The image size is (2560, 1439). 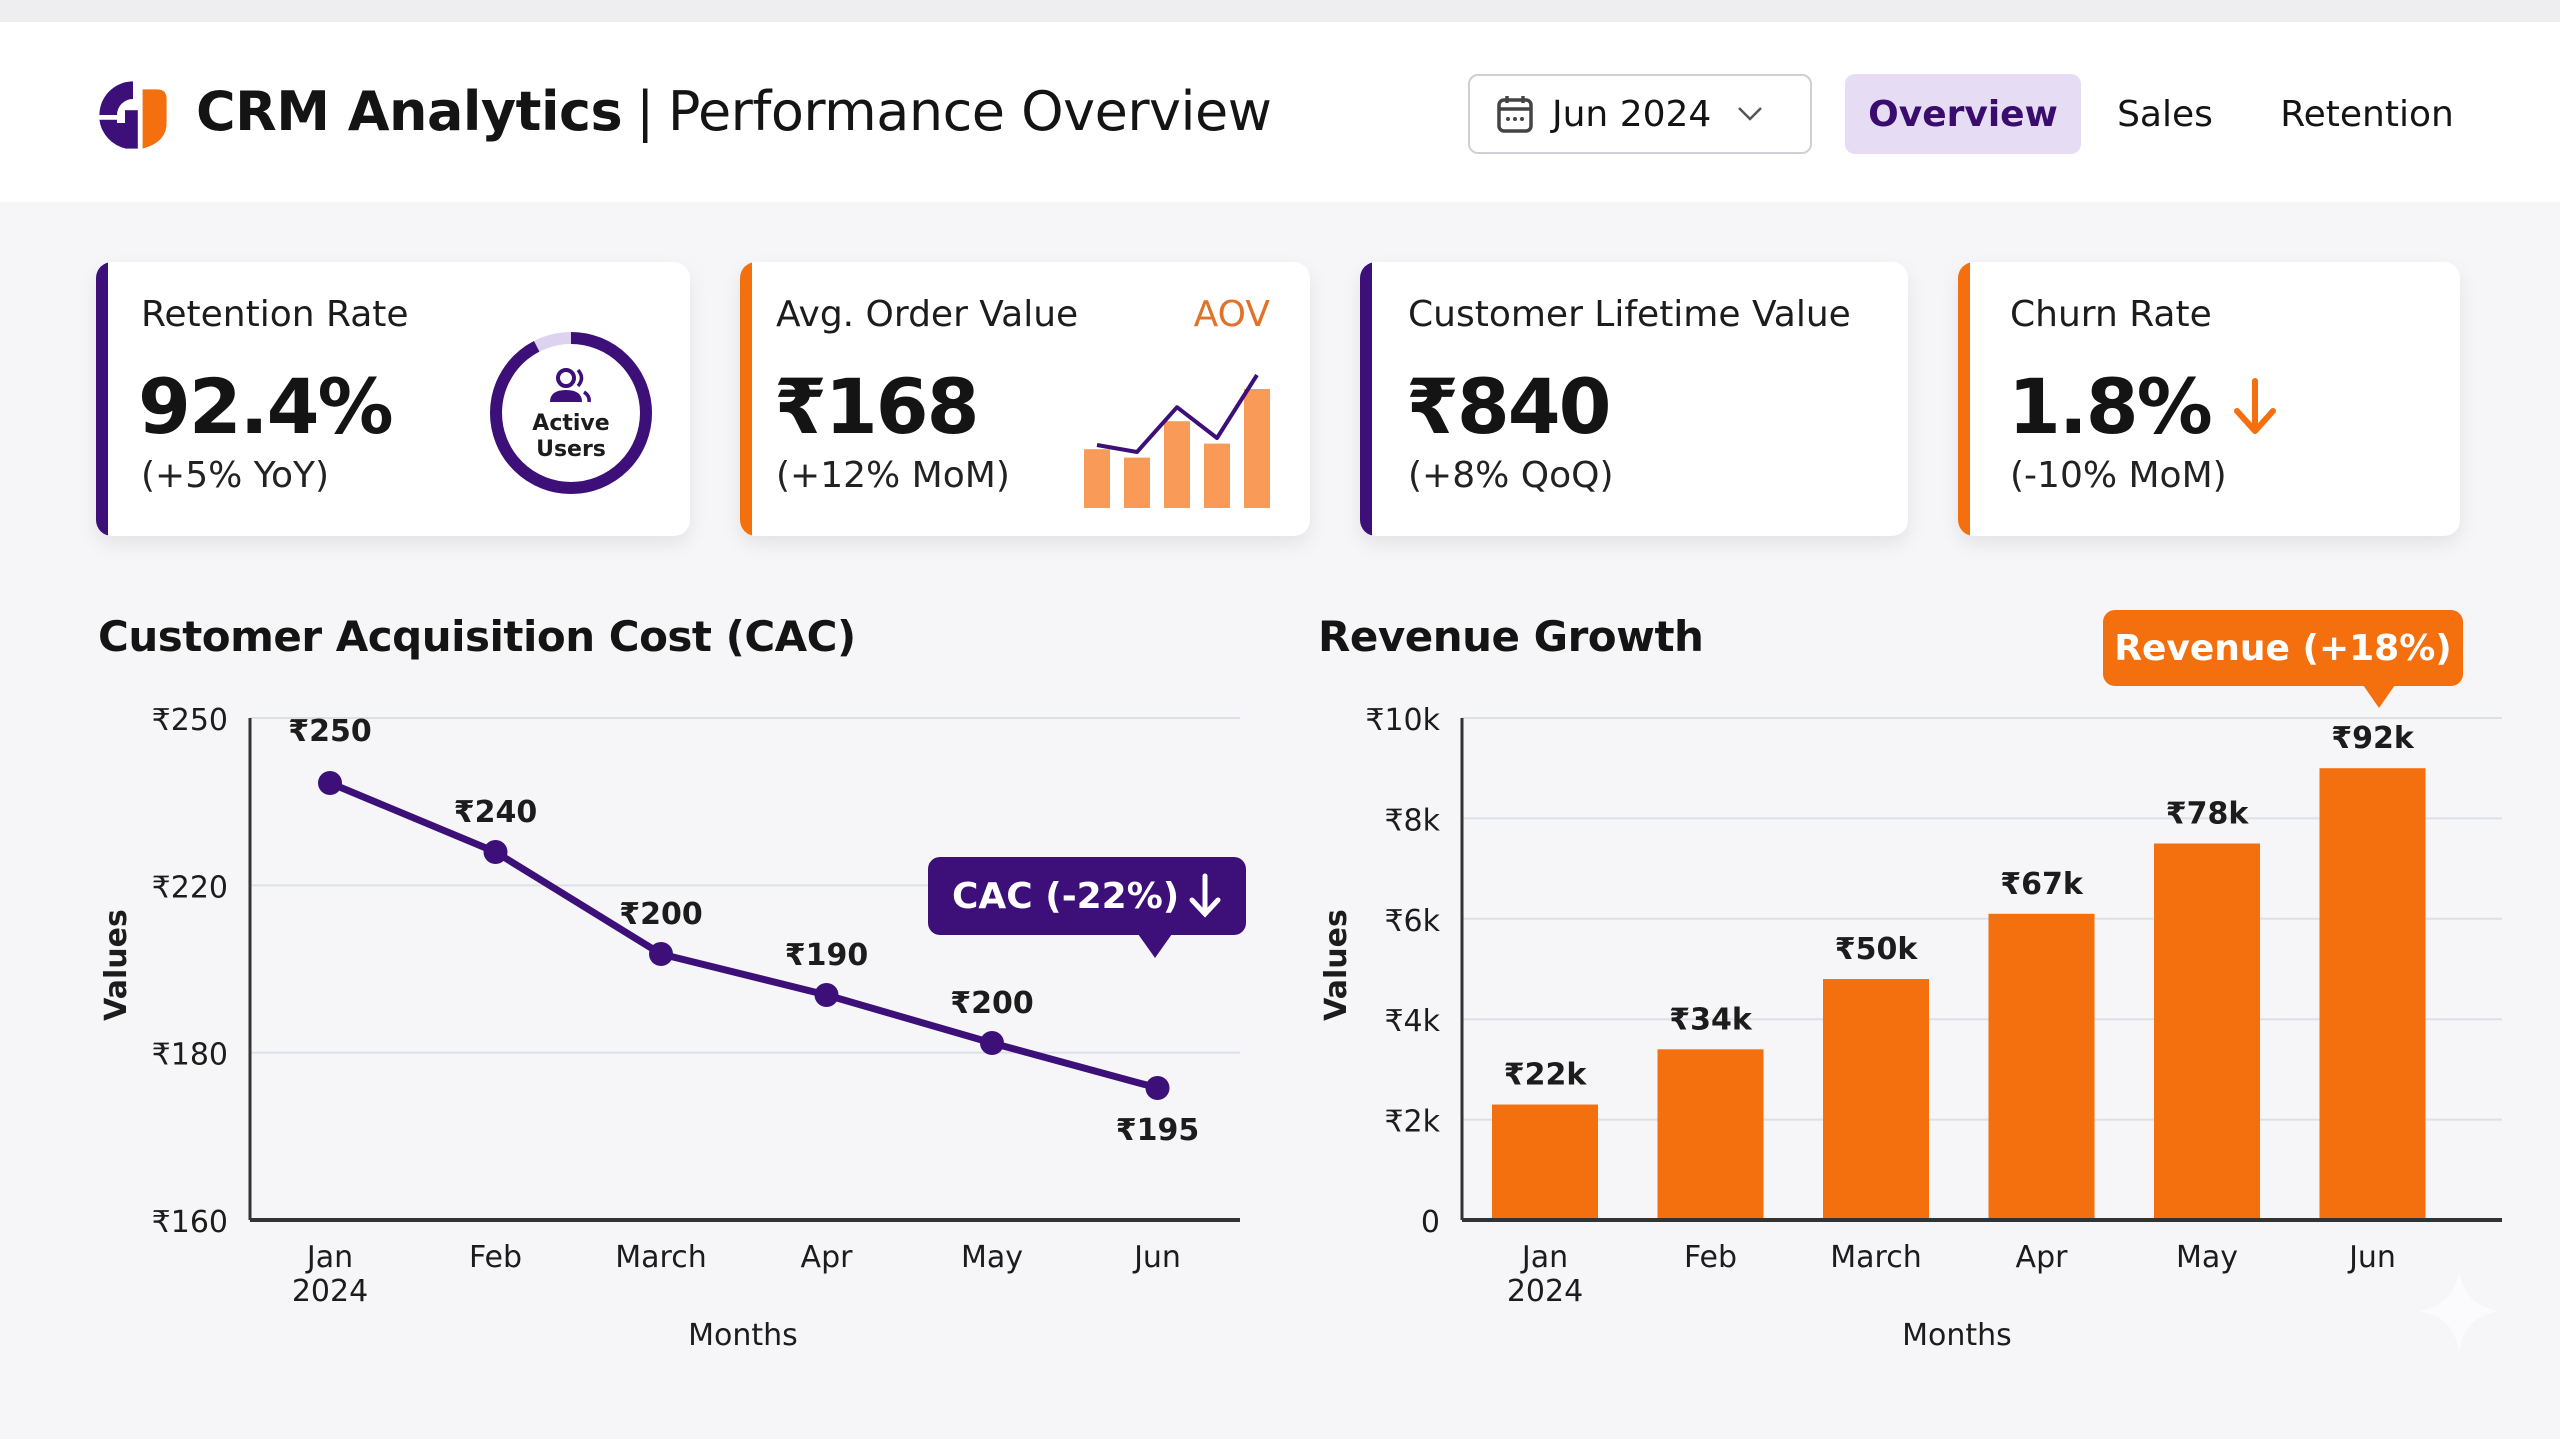 What do you see at coordinates (1336, 965) in the screenshot?
I see `y-axis-title: Values` at bounding box center [1336, 965].